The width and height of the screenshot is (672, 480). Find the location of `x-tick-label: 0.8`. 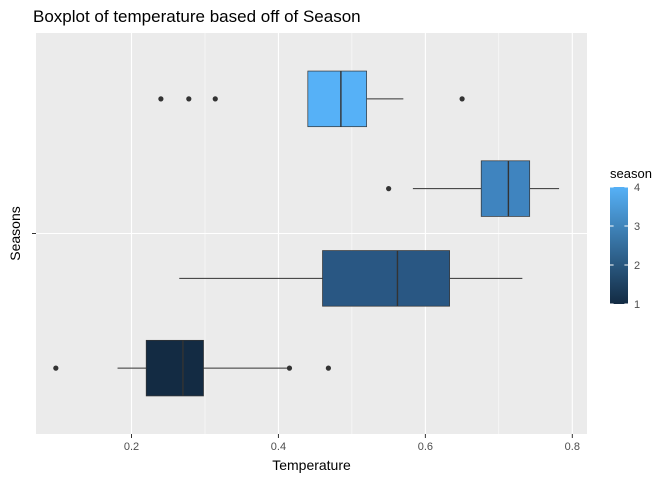

x-tick-label: 0.8 is located at coordinates (572, 447).